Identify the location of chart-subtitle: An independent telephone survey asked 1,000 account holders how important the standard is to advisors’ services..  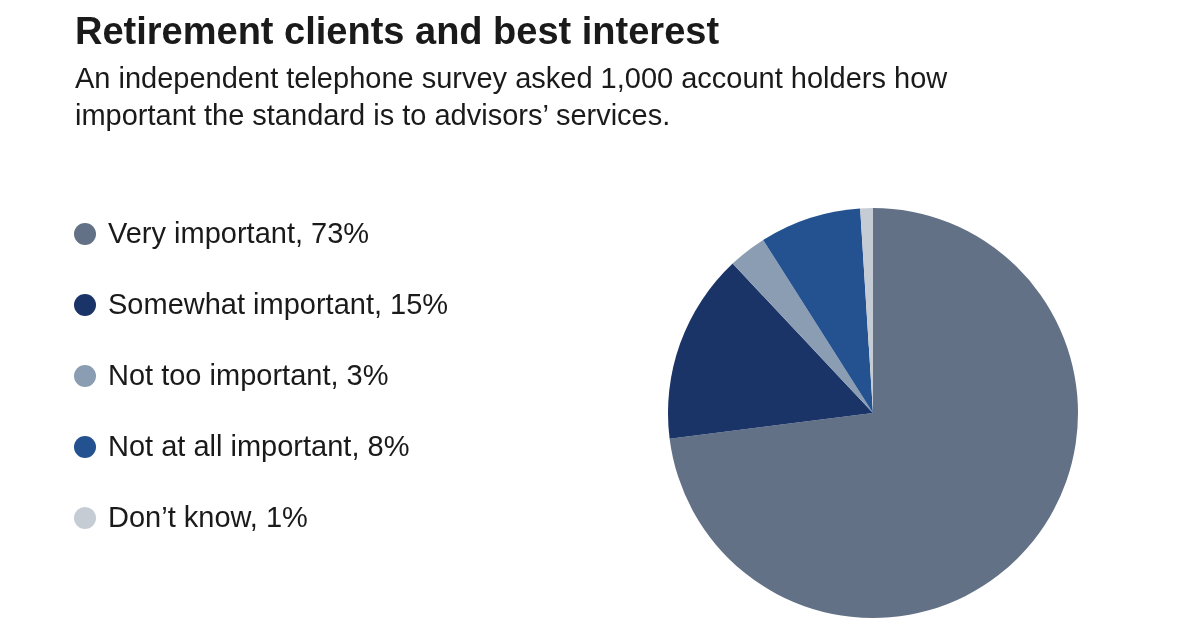
(512, 97).